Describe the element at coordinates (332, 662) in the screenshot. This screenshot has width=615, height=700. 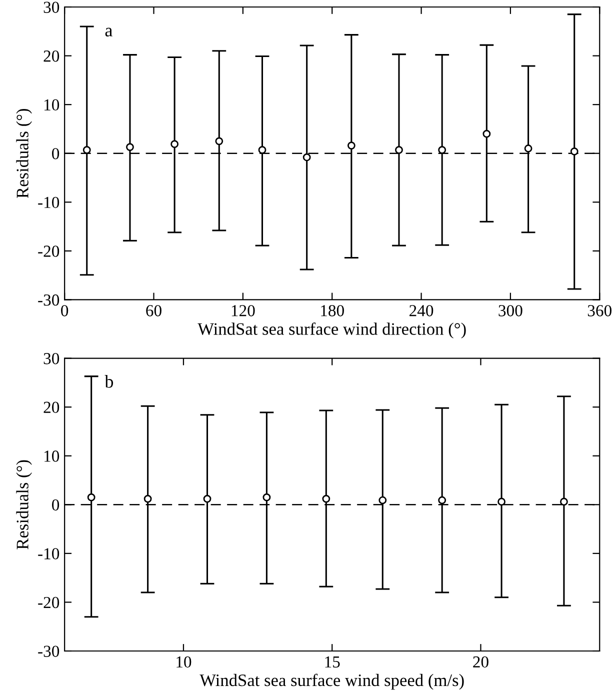
I see `x-tick-label: 15` at that location.